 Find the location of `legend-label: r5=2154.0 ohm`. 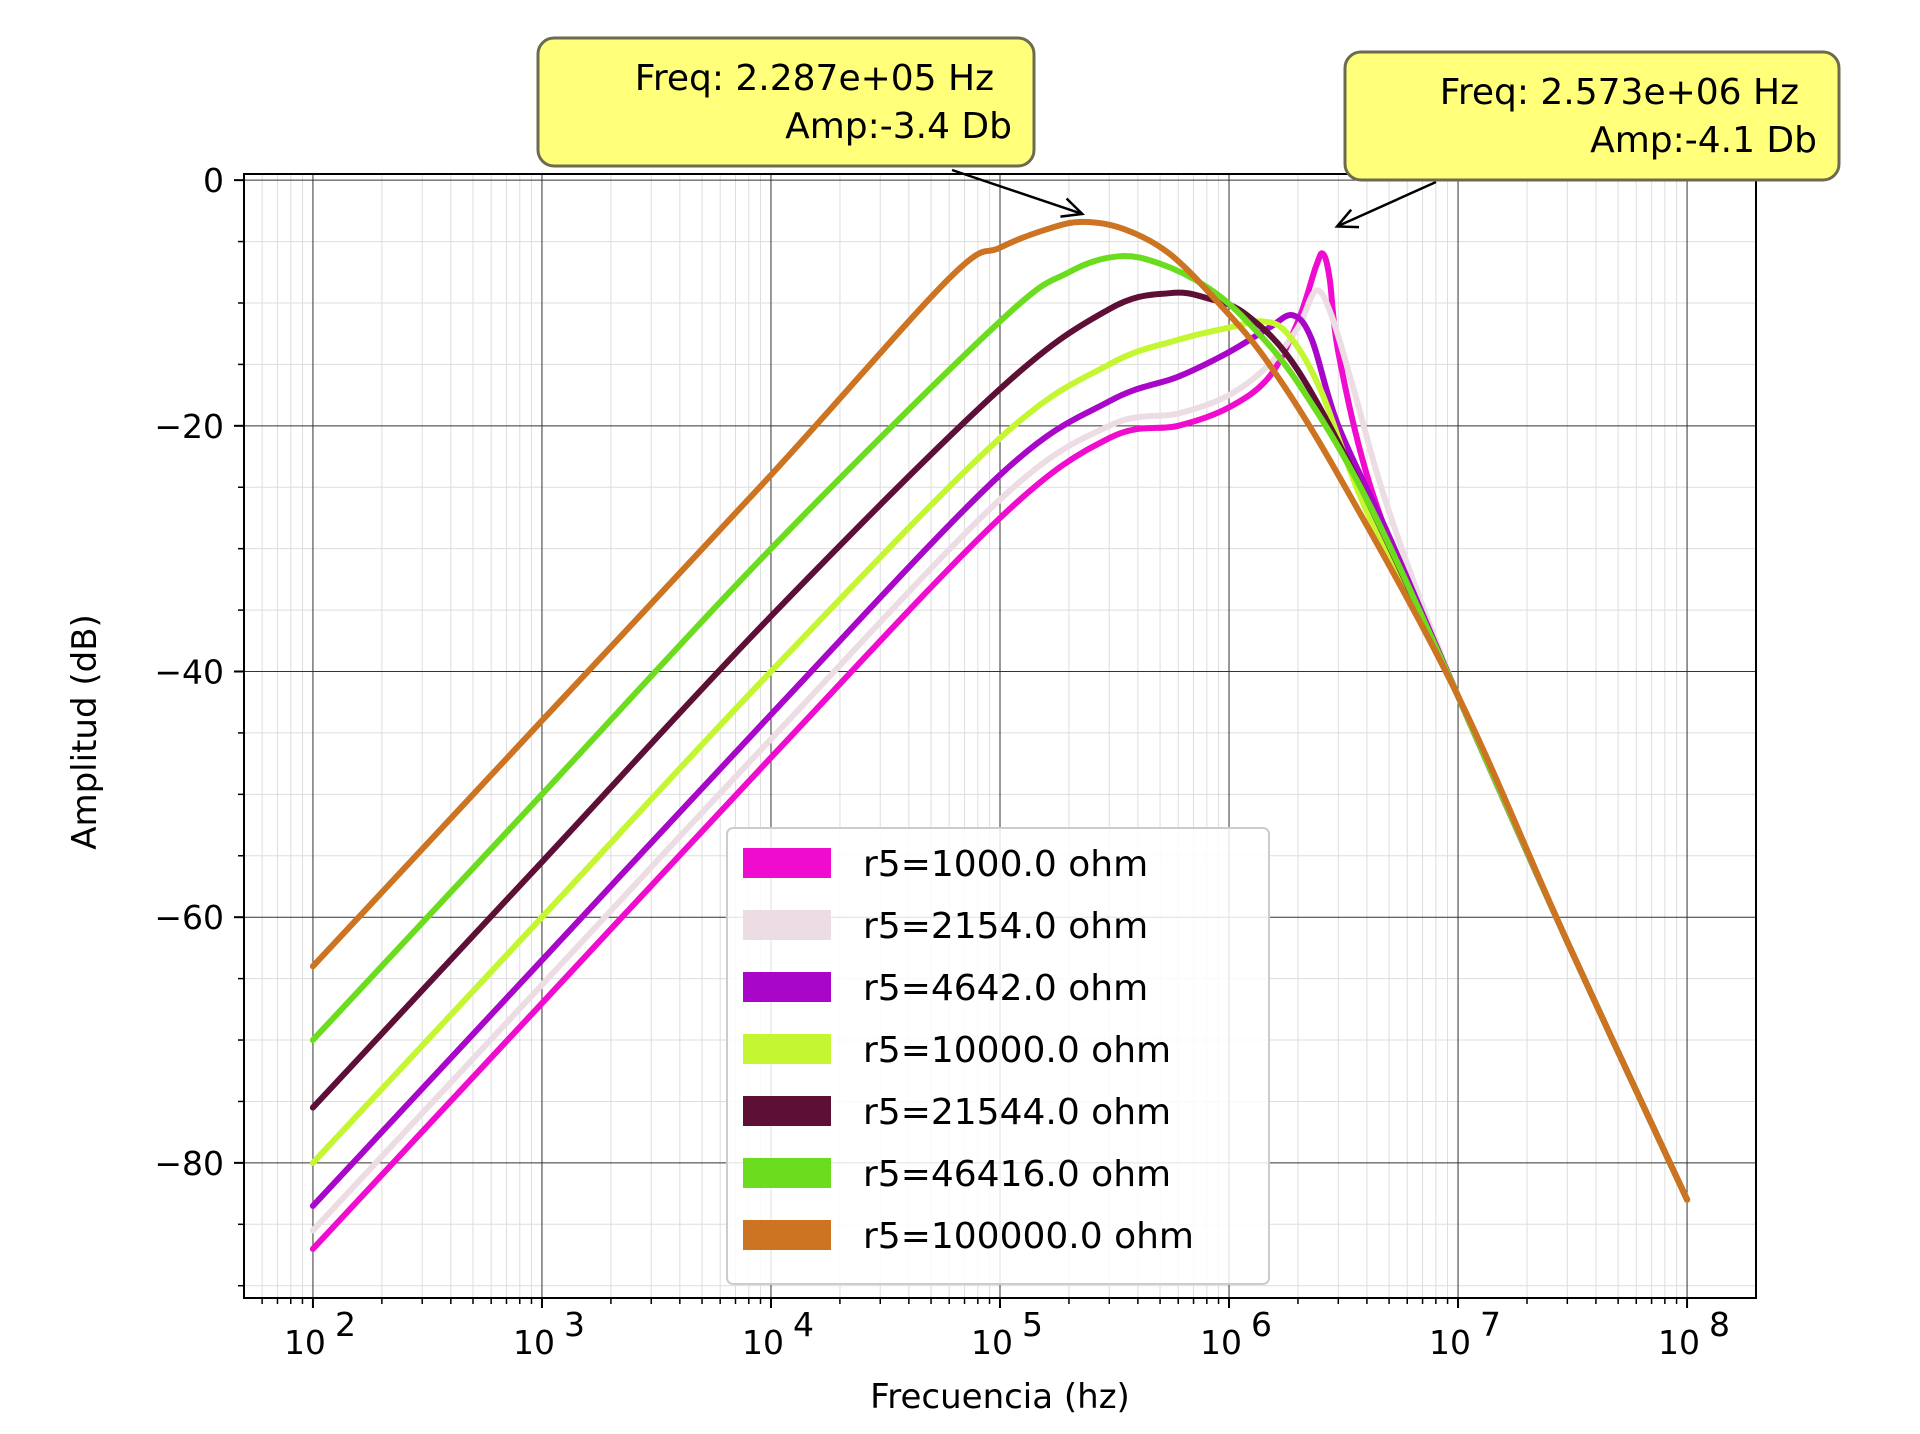

legend-label: r5=2154.0 ohm is located at coordinates (1005, 926).